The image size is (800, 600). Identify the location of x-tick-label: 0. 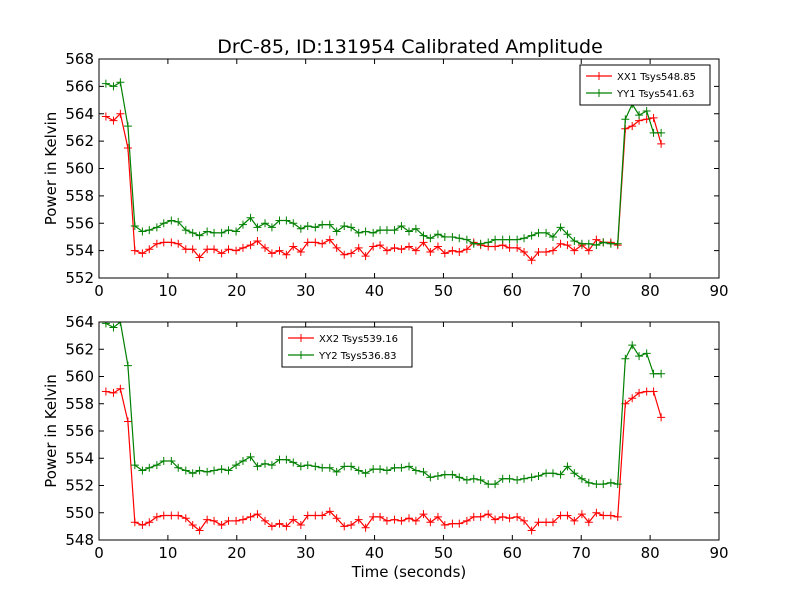
(99, 291).